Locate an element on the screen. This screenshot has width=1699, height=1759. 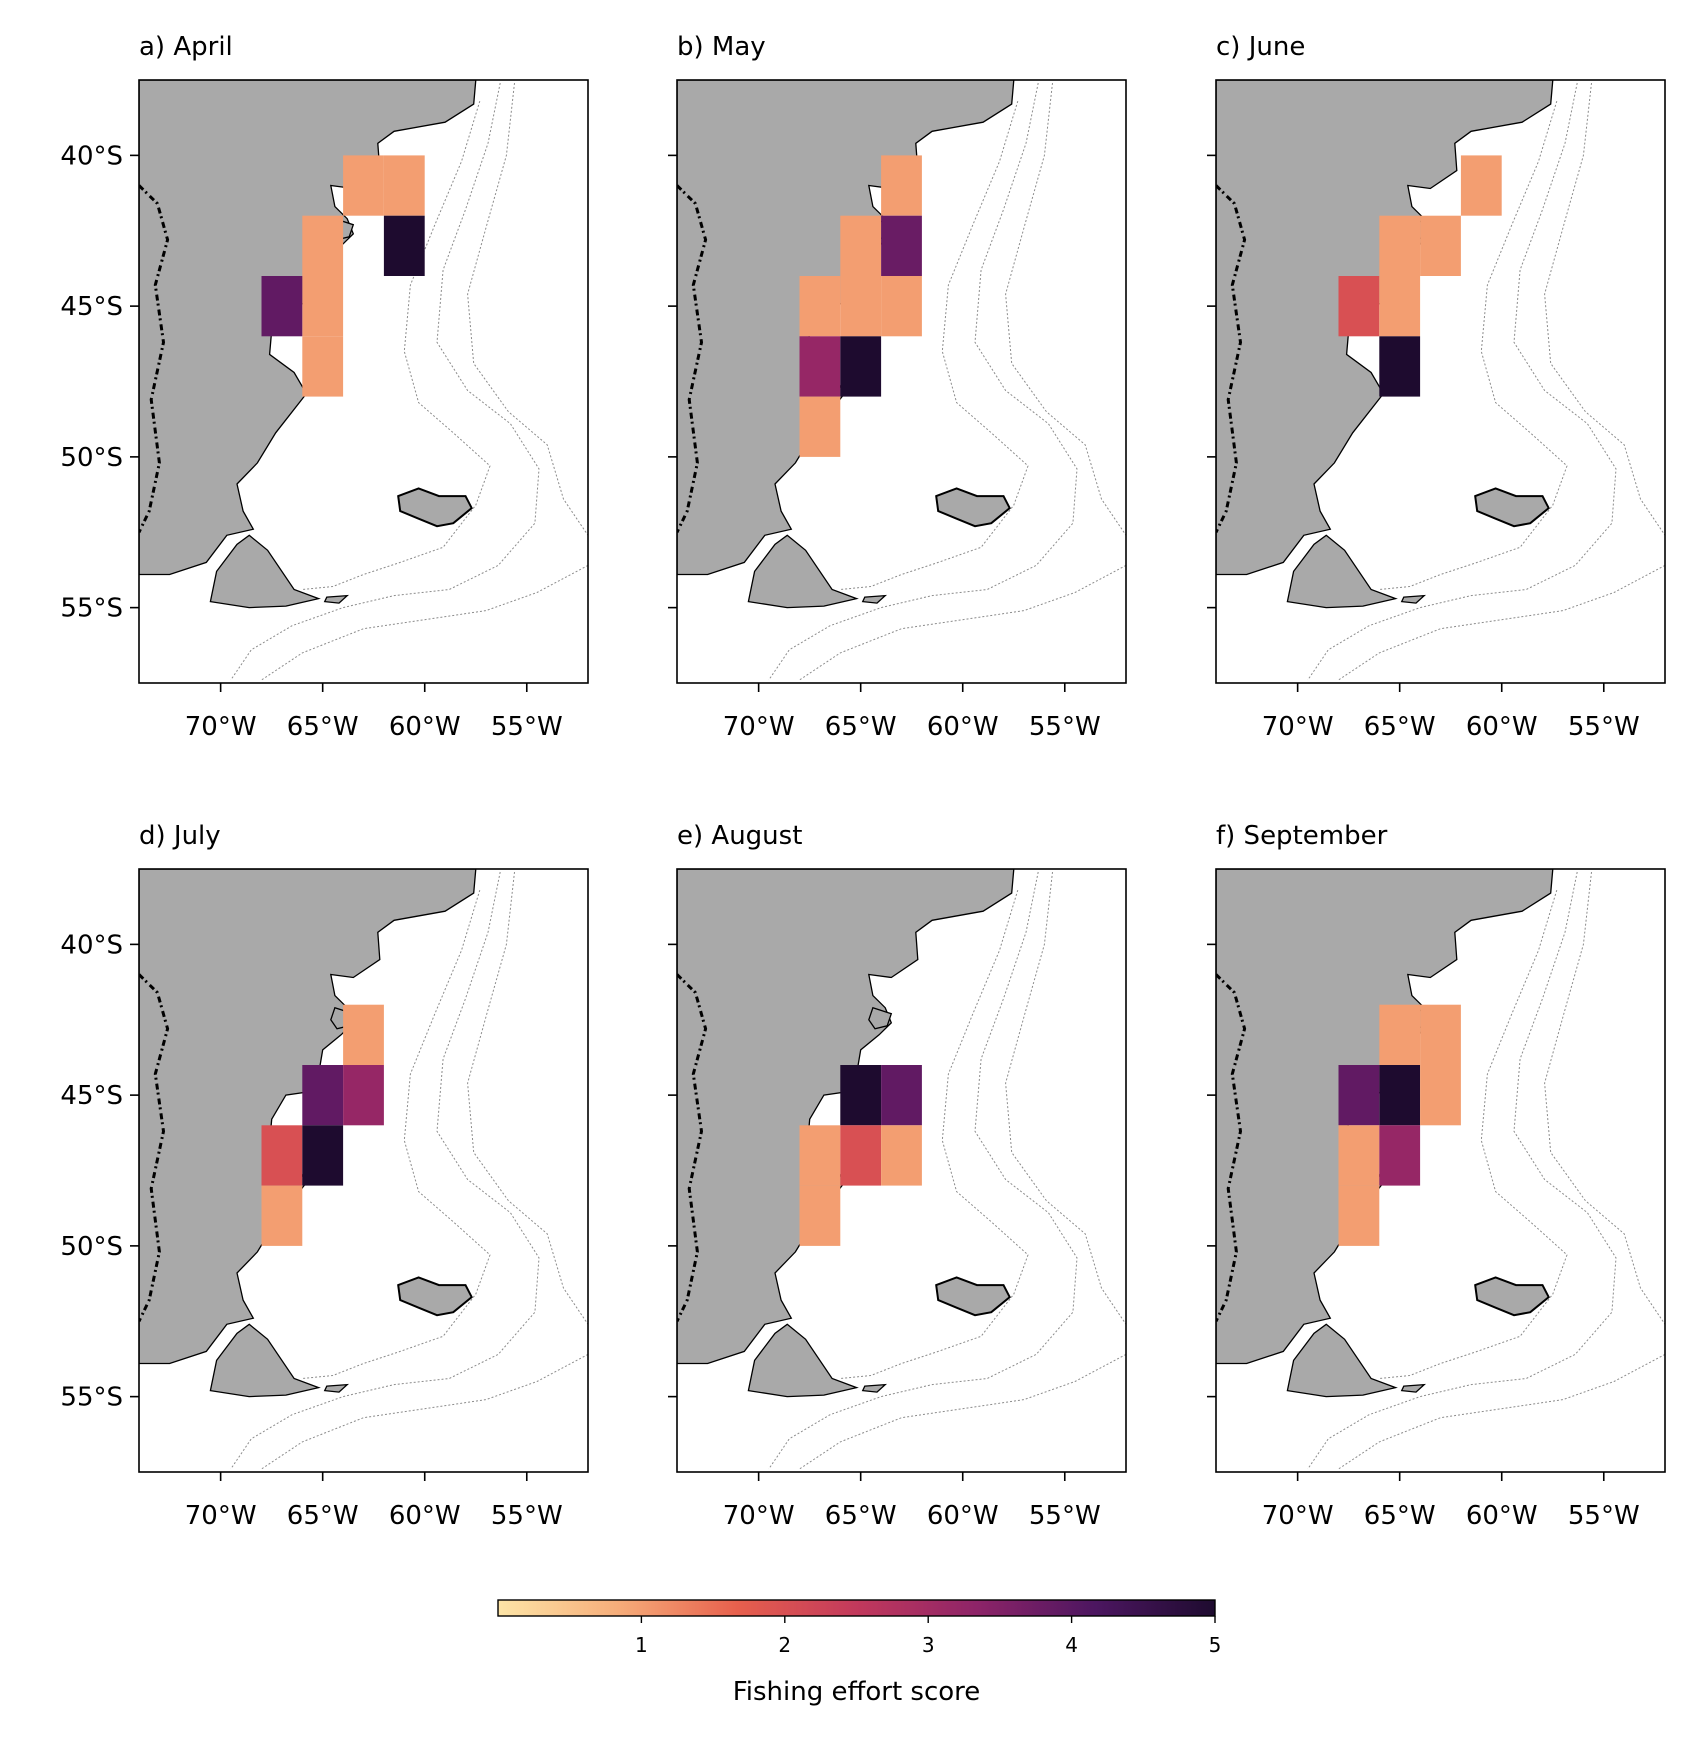
panel-title: c) June is located at coordinates (1260, 47).